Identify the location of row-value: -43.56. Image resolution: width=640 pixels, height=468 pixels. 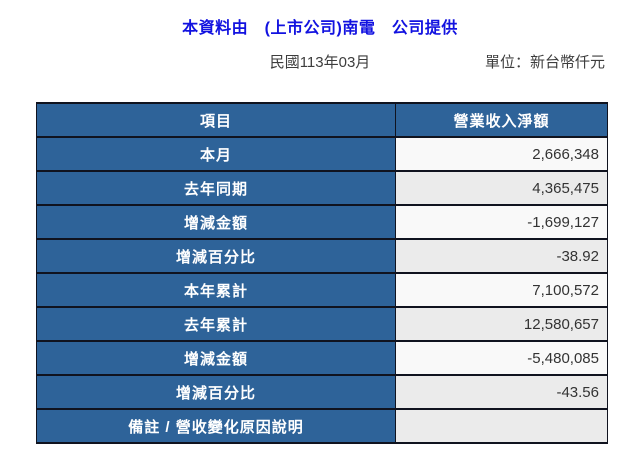
(501, 392).